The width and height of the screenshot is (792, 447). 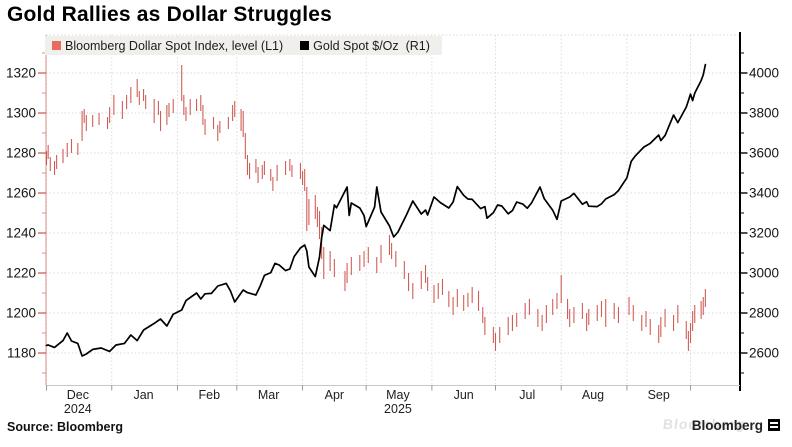 I want to click on svg-text: Jun, so click(x=464, y=395).